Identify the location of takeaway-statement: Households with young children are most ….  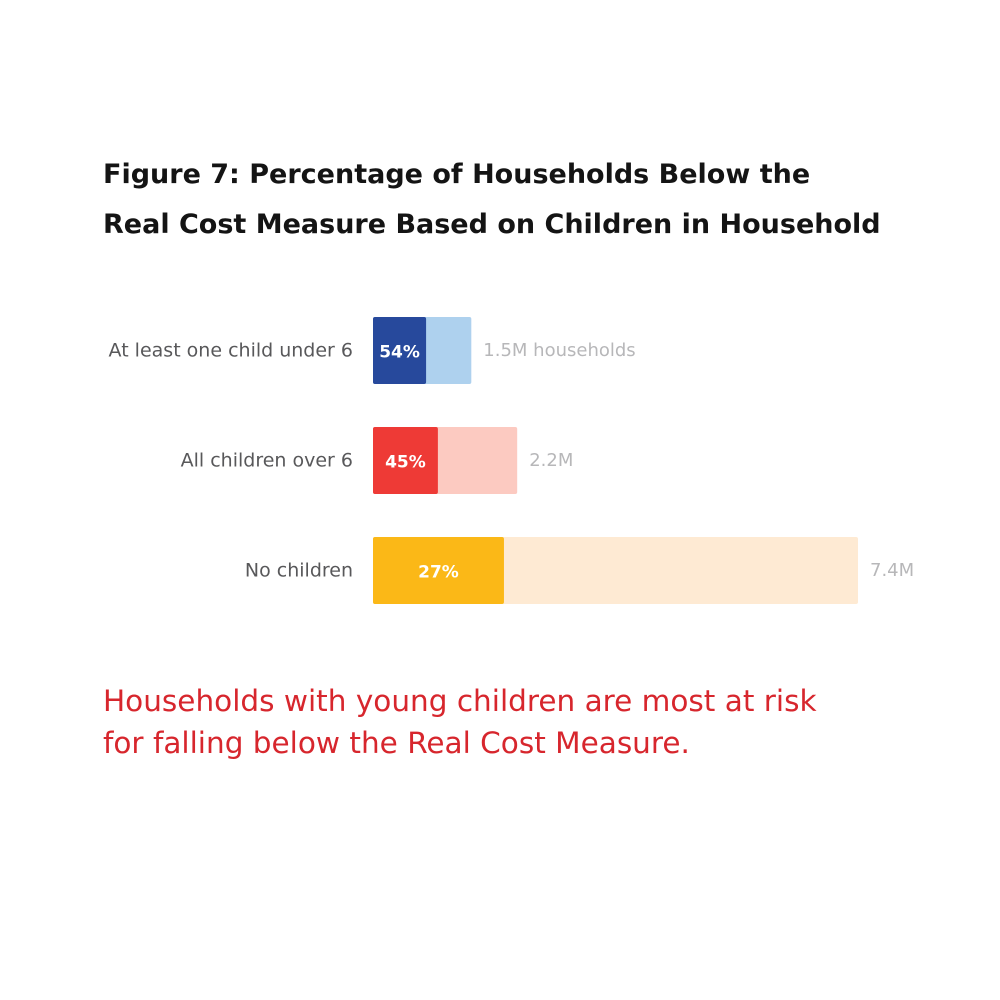
(533, 722).